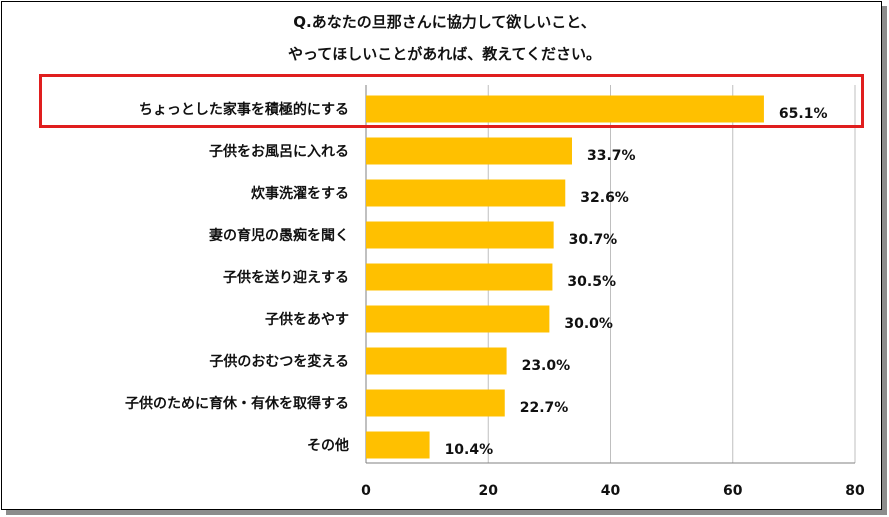 The width and height of the screenshot is (889, 517). What do you see at coordinates (733, 491) in the screenshot?
I see `x-tick-label: 60` at bounding box center [733, 491].